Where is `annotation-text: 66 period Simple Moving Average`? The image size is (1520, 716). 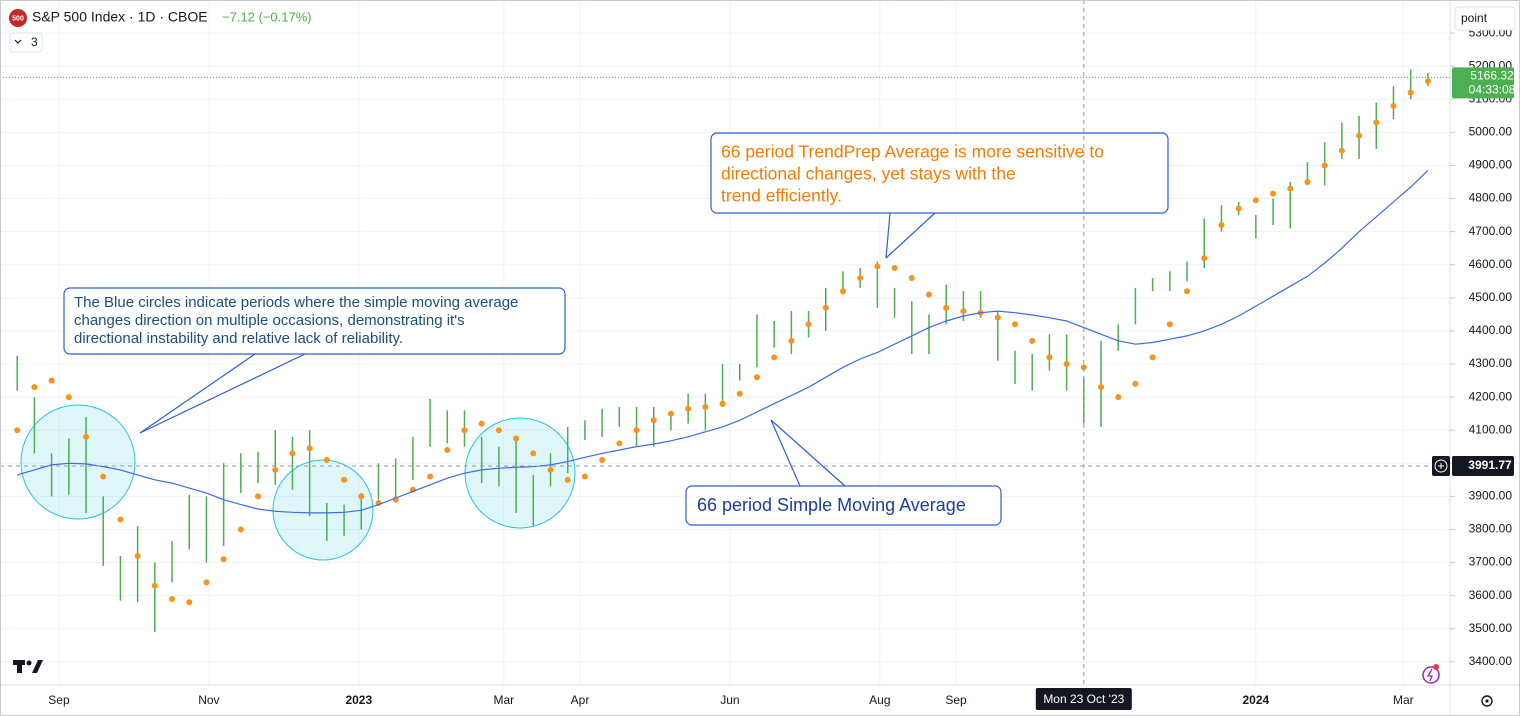 annotation-text: 66 period Simple Moving Average is located at coordinates (831, 505).